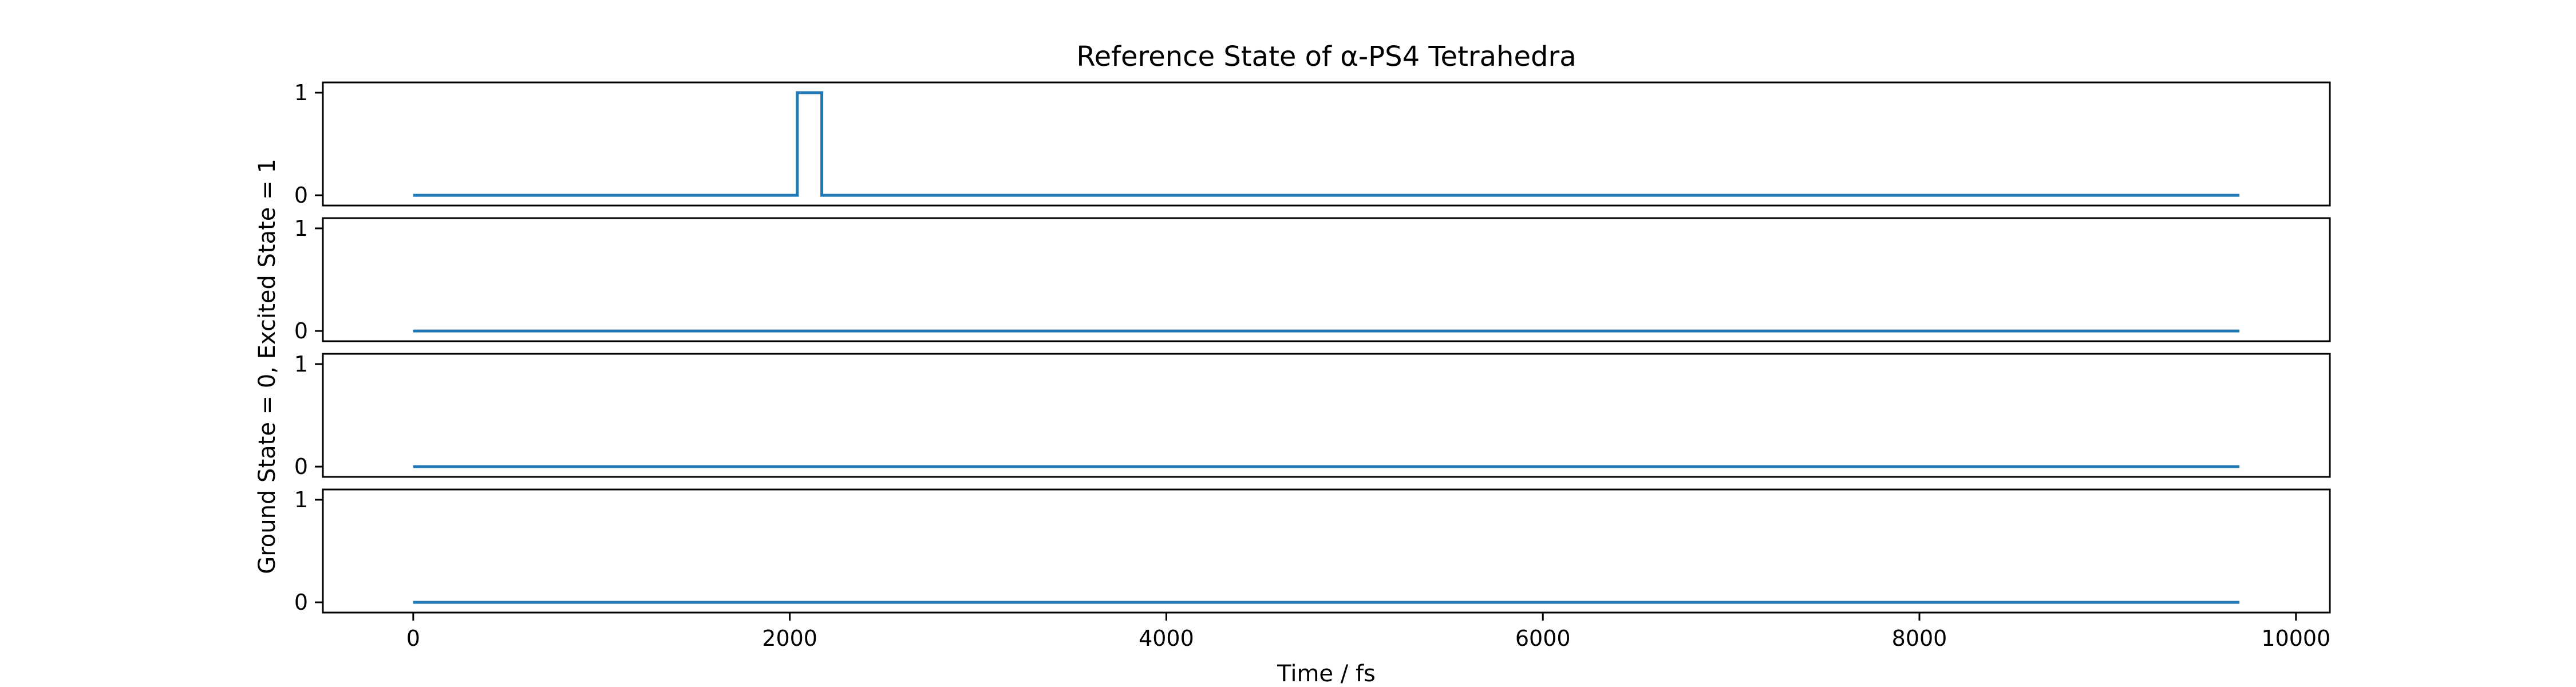  Describe the element at coordinates (1326, 674) in the screenshot. I see `x-axis-label: Time / fs` at that location.